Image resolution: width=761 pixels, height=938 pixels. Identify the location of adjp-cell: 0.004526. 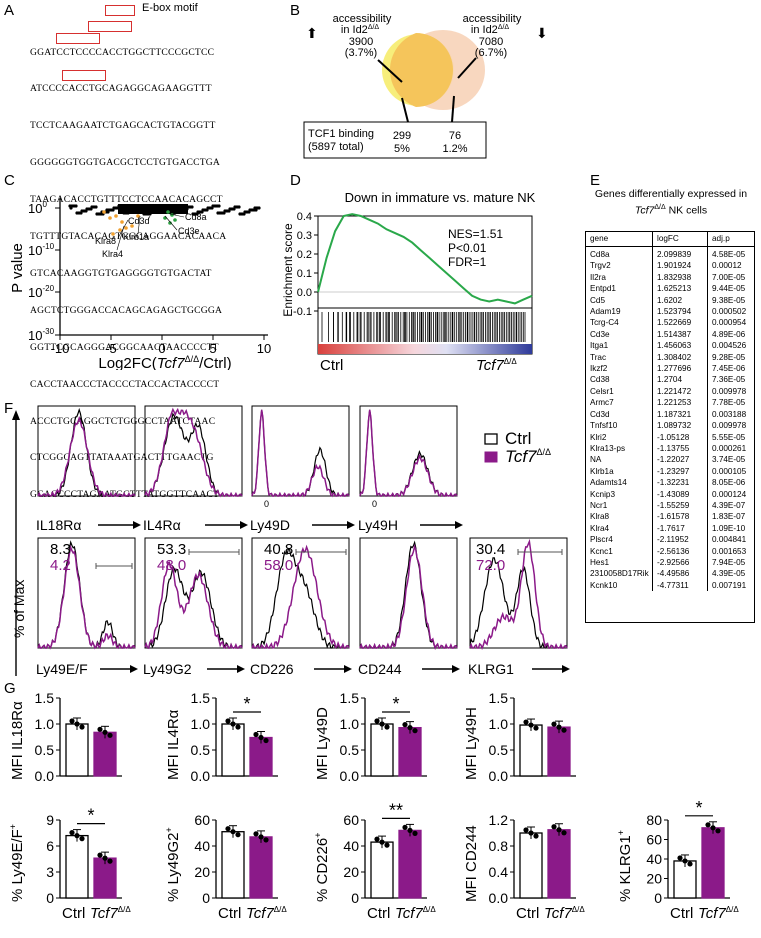
(730, 346).